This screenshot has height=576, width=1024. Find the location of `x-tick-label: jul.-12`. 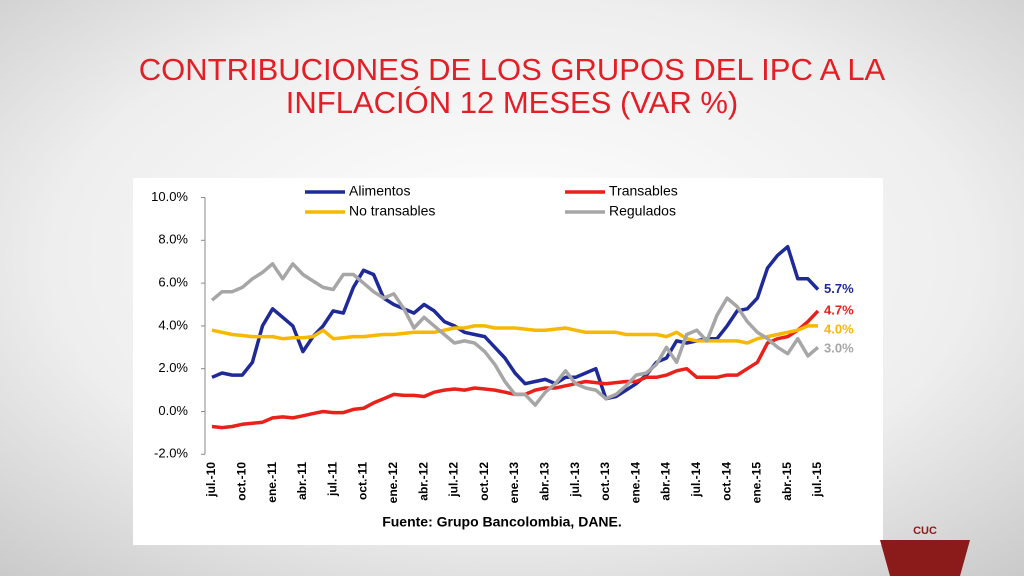

x-tick-label: jul.-12 is located at coordinates (454, 480).